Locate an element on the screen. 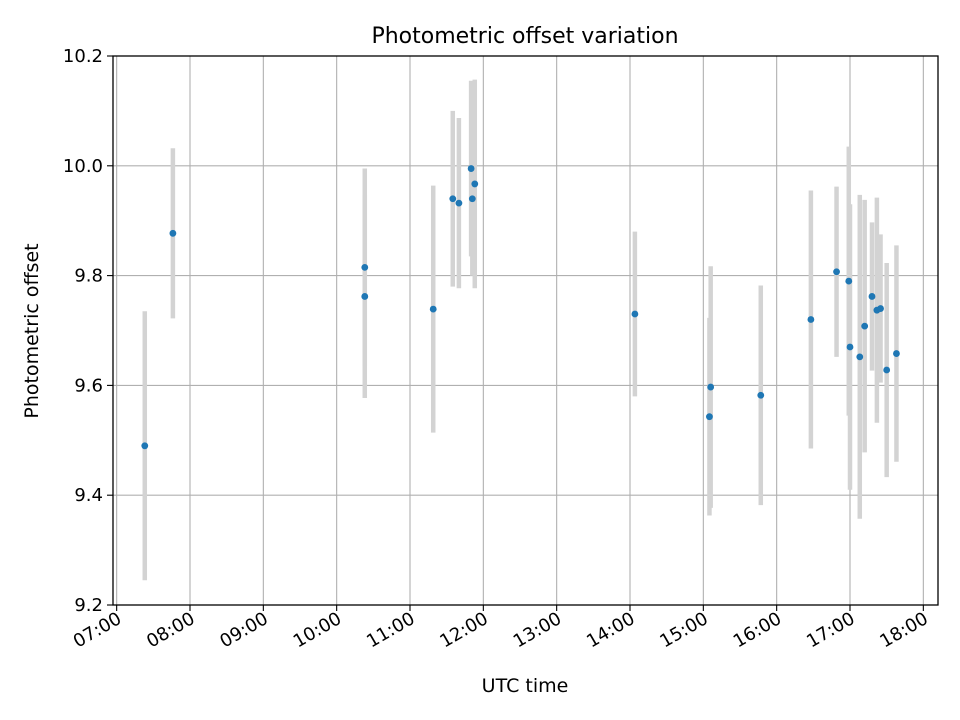  y-tick-label: 9.2 is located at coordinates (88, 605).